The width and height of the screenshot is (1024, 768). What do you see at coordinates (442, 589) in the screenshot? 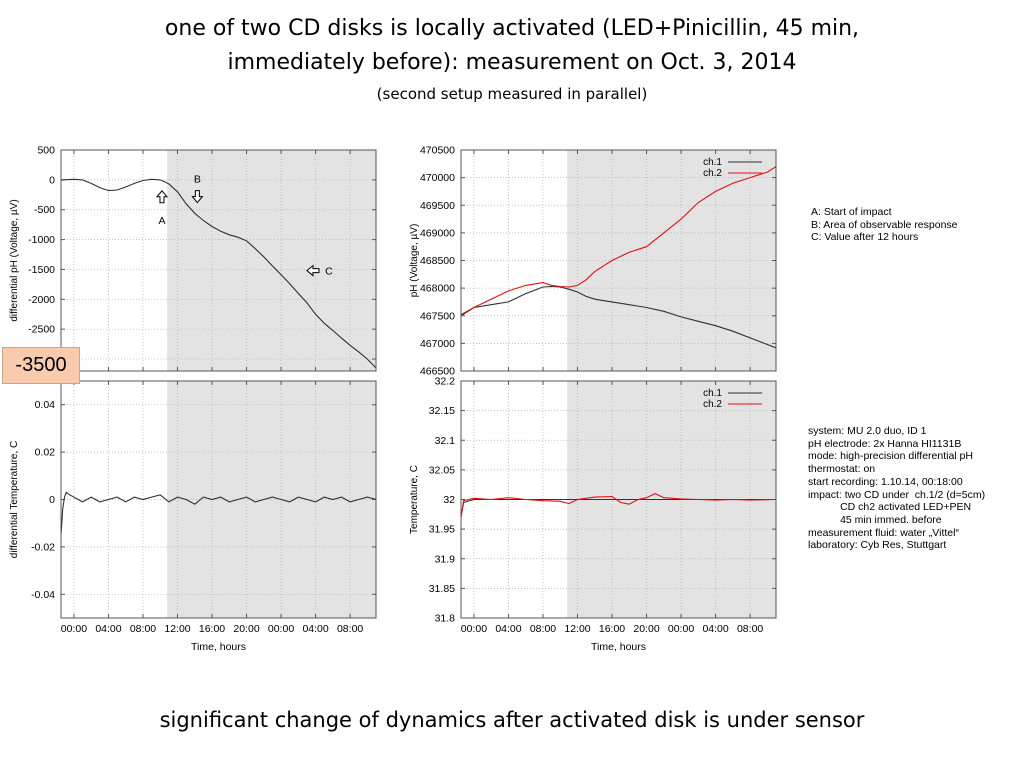
I see `y-tick-label: 31.85` at bounding box center [442, 589].